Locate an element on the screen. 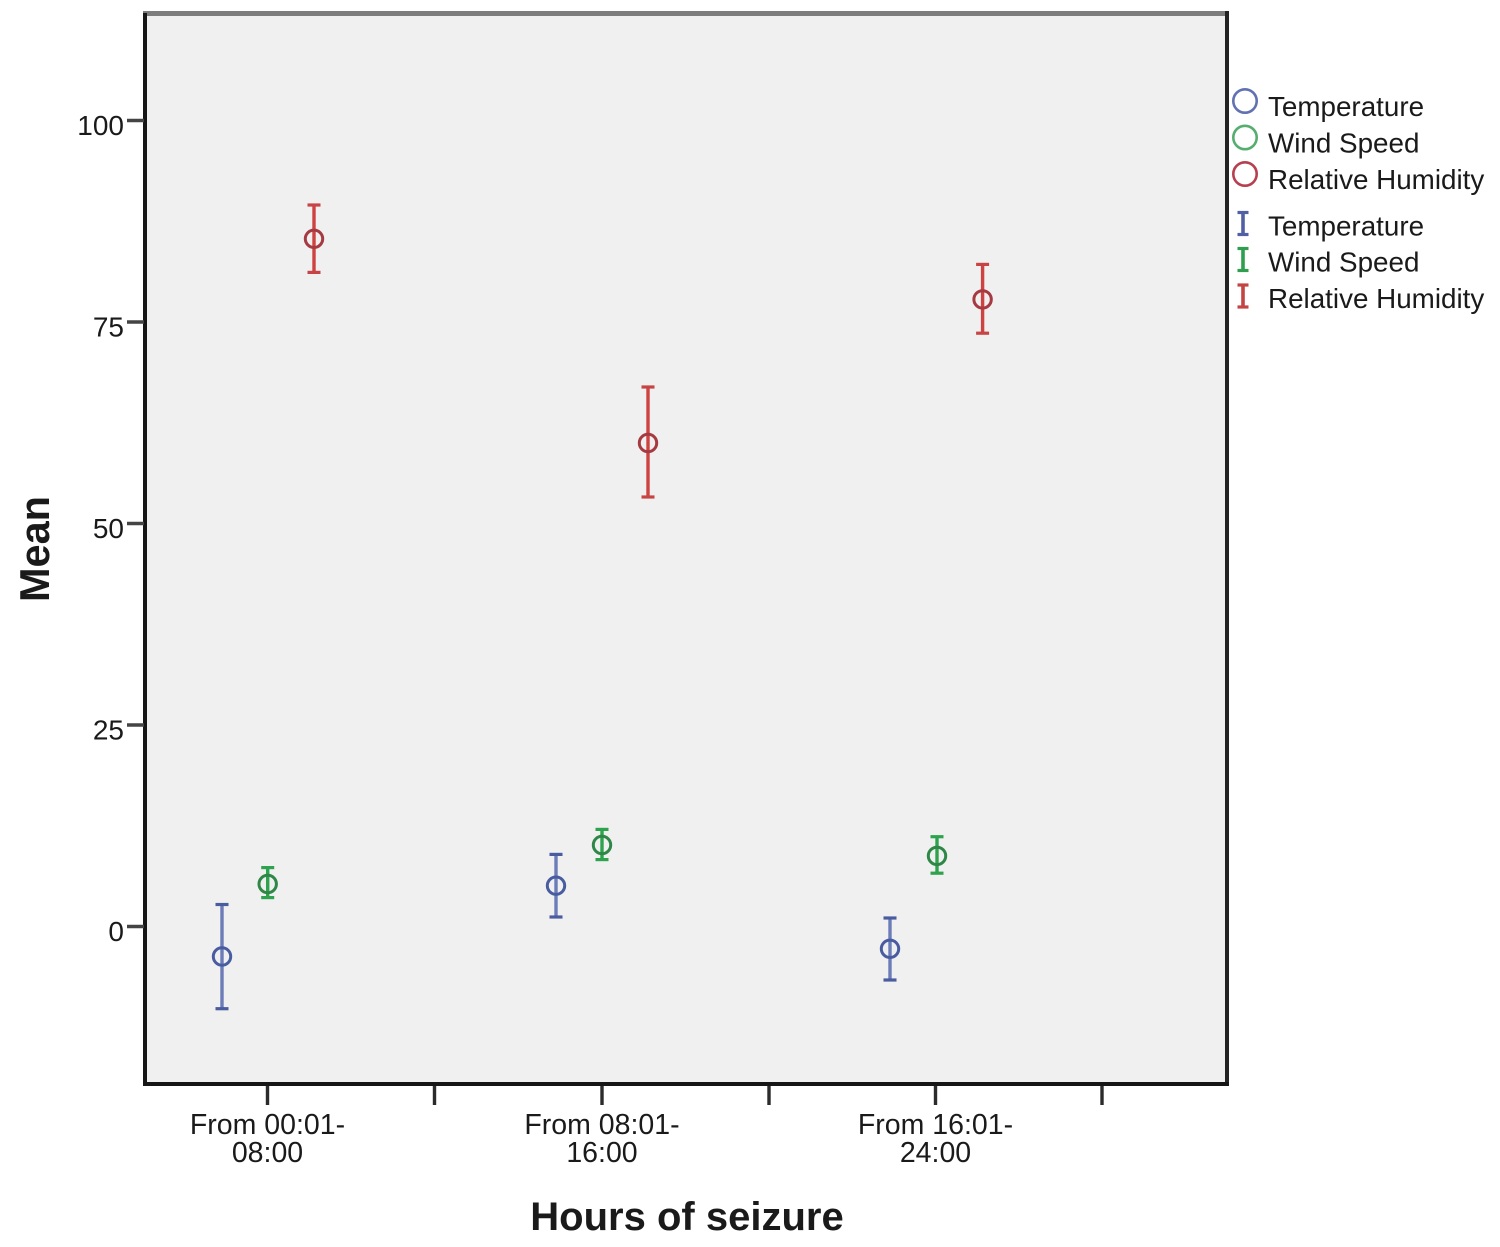  svg-text: From 08:01- is located at coordinates (601, 1125).